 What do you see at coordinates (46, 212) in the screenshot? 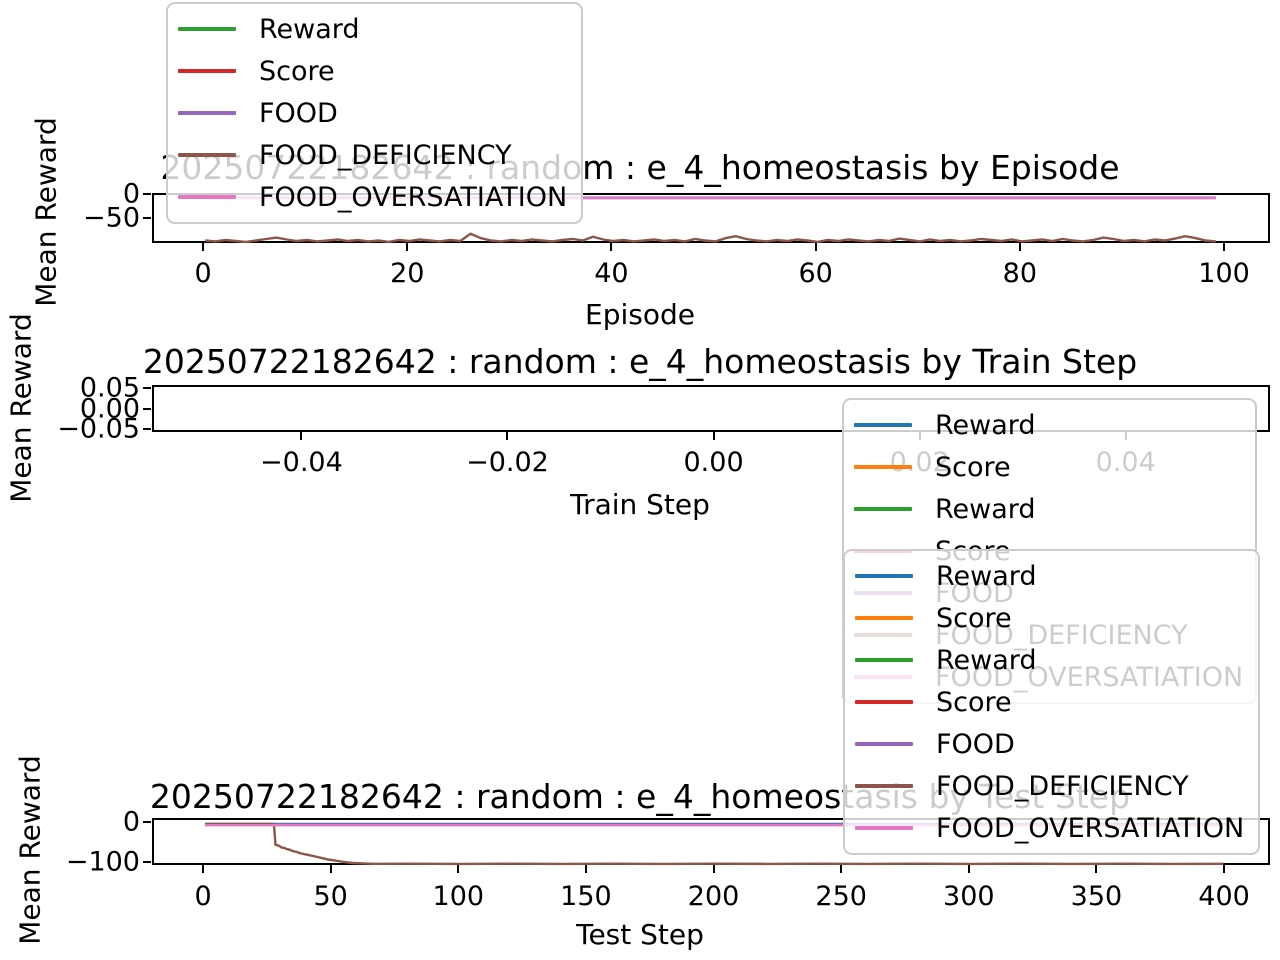
I see `plot1-yaxis-label: Mean Reward` at bounding box center [46, 212].